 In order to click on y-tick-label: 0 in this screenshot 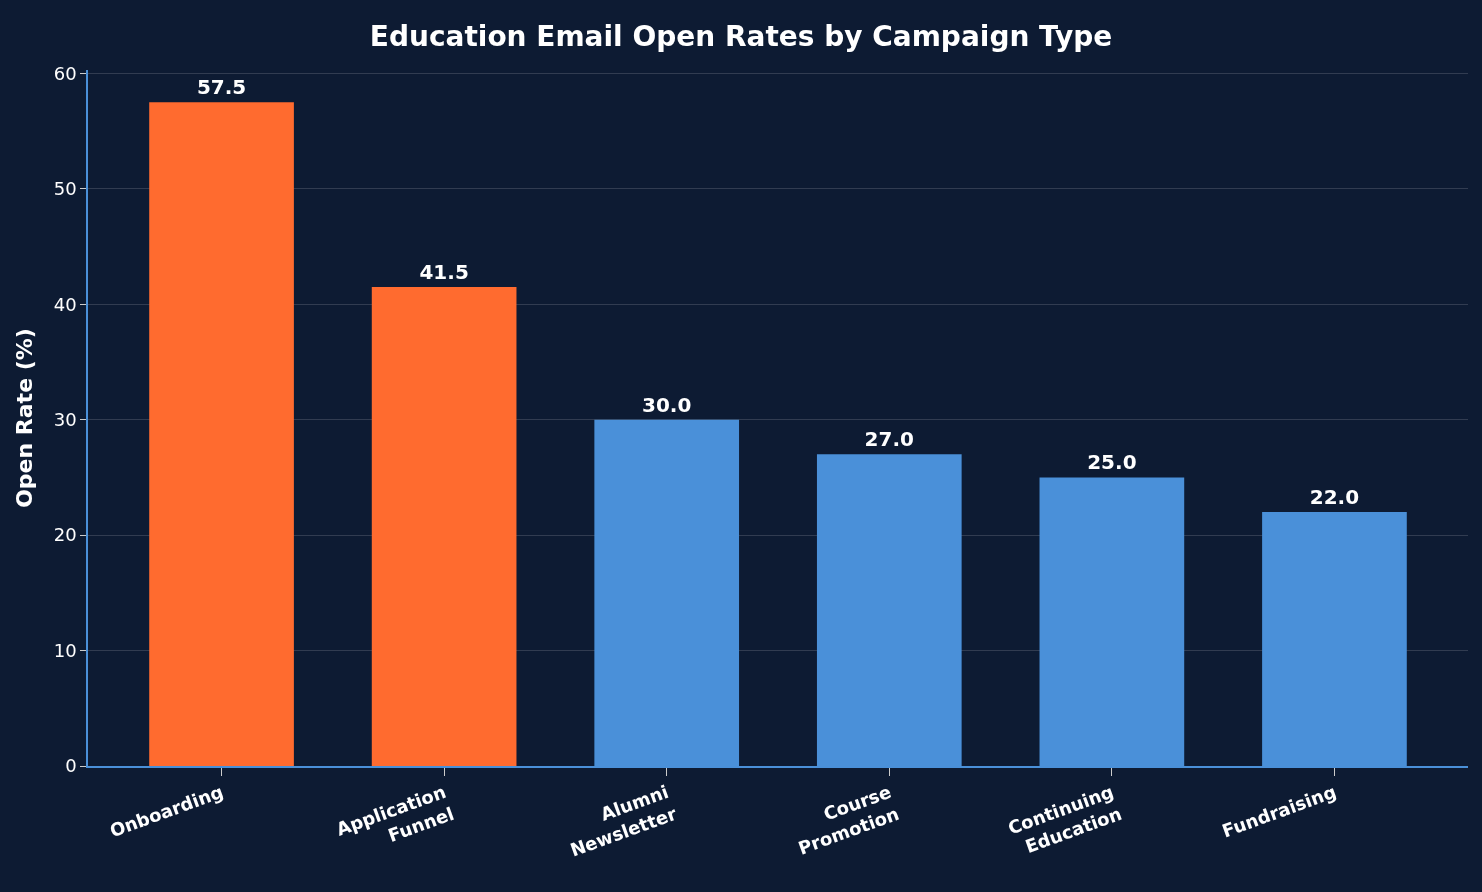, I will do `click(71, 766)`.